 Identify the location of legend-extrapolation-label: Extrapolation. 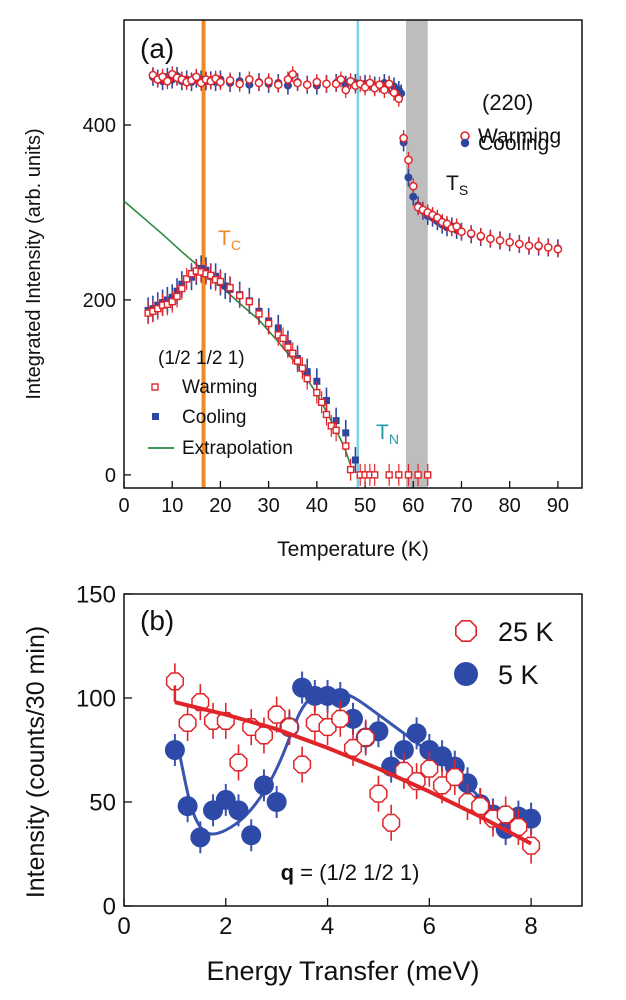
(237, 448).